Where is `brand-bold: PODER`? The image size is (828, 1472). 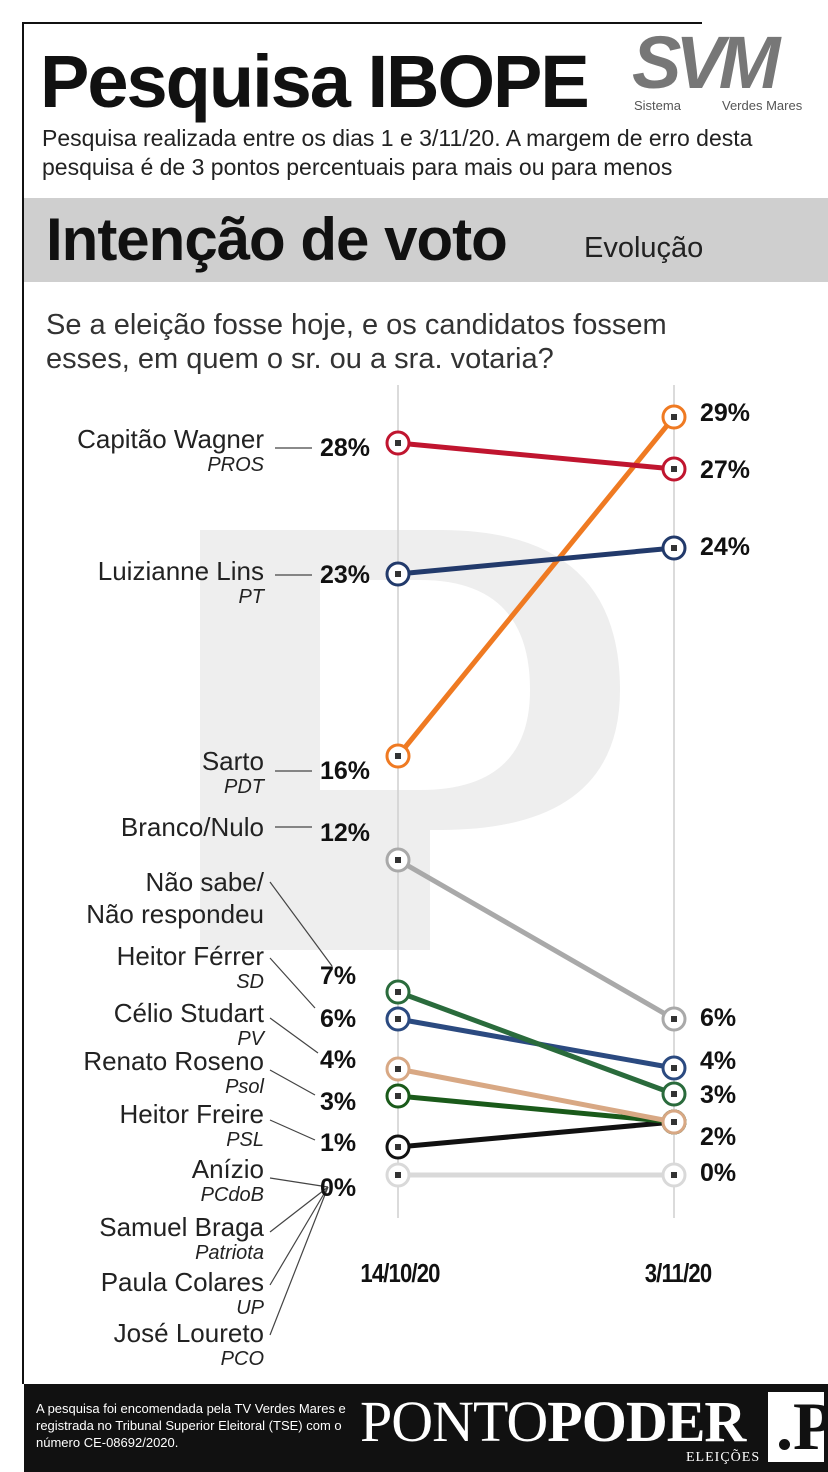 brand-bold: PODER is located at coordinates (646, 1421).